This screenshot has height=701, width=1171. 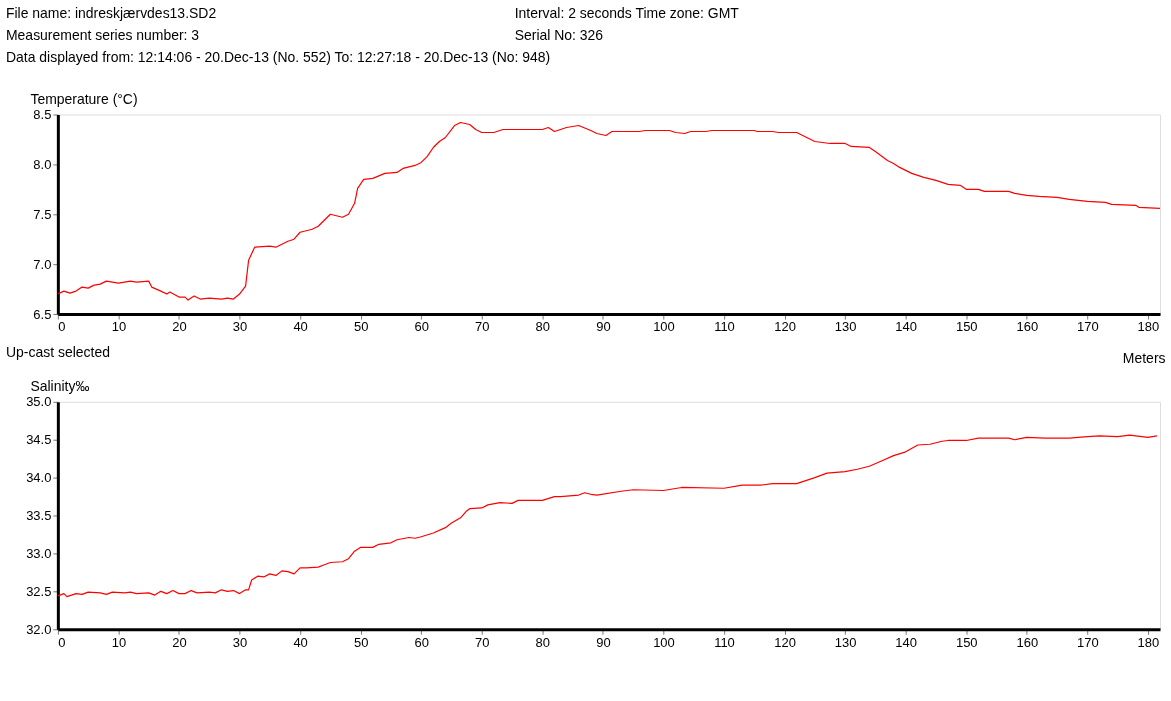 What do you see at coordinates (84, 99) in the screenshot?
I see `y-axis-title: Temperature (°C)` at bounding box center [84, 99].